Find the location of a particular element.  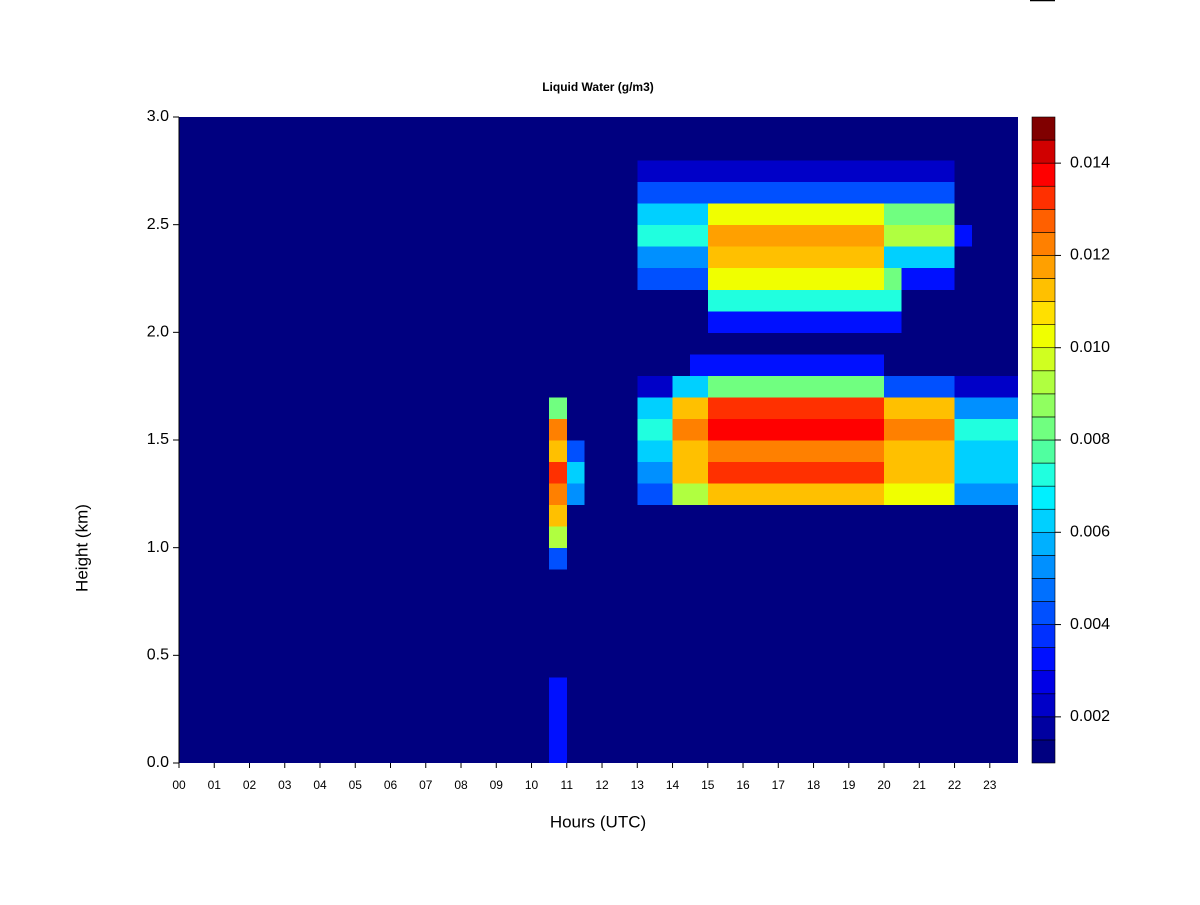

colorbar-box is located at coordinates (1043, 636).